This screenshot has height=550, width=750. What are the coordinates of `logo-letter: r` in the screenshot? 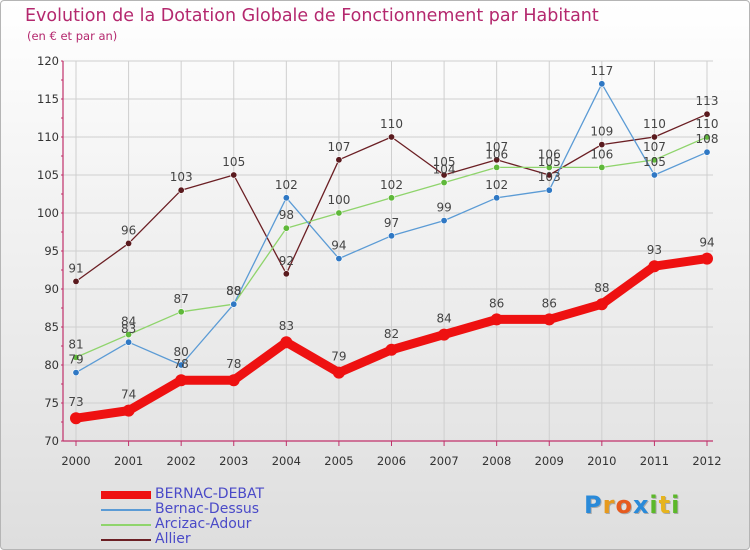 It's located at (609, 505).